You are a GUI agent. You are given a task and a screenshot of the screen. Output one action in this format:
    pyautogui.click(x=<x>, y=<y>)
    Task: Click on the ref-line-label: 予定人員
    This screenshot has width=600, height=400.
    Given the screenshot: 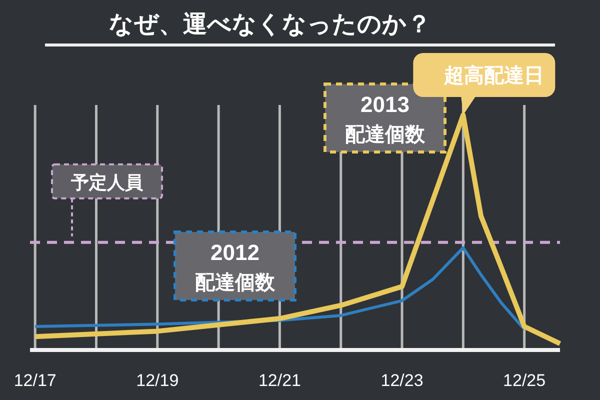 What is the action you would take?
    pyautogui.click(x=107, y=182)
    